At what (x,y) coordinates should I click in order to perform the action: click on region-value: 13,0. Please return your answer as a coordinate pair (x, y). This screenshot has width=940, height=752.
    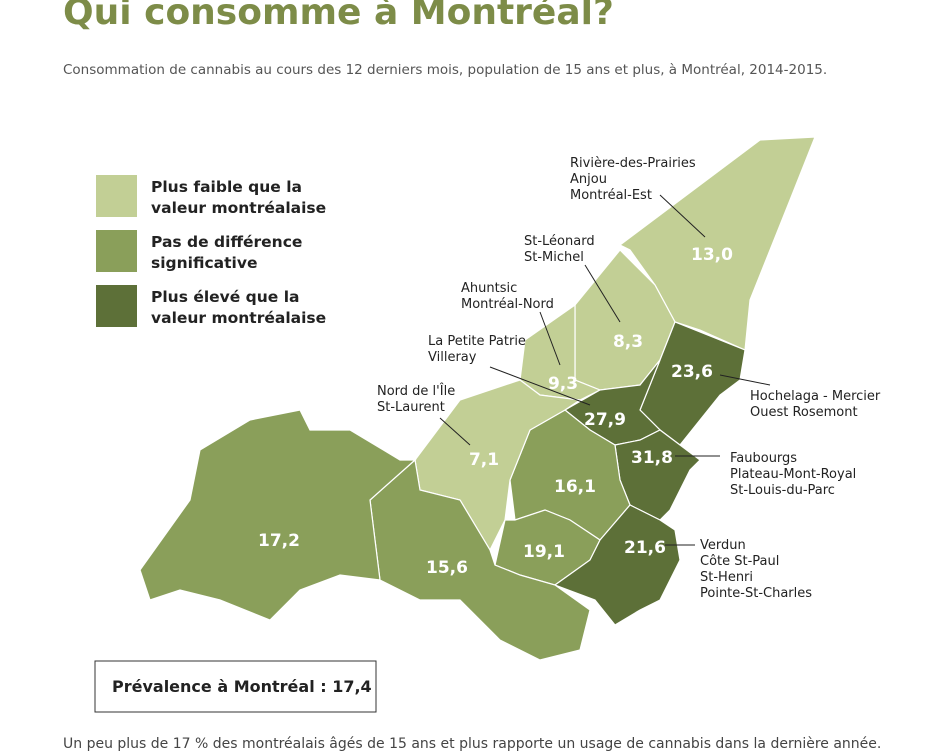
    Looking at the image, I should click on (712, 255).